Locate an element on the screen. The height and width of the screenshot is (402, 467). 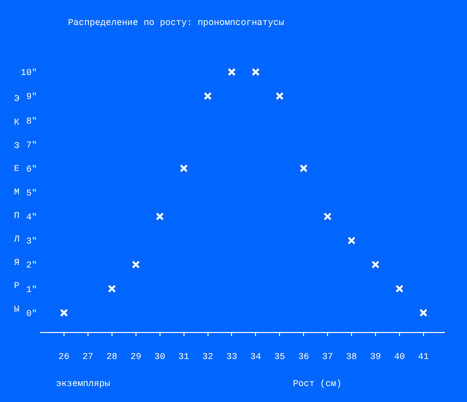
x-tick-label: 31 is located at coordinates (184, 357).